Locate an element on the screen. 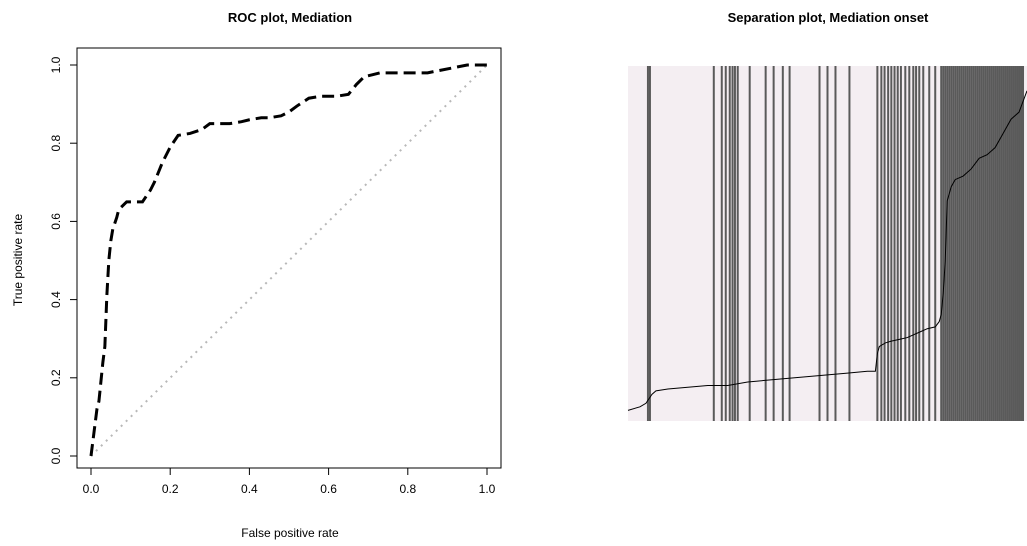 This screenshot has width=1027, height=546. roc-y-tick-label: 1.0 is located at coordinates (56, 64).